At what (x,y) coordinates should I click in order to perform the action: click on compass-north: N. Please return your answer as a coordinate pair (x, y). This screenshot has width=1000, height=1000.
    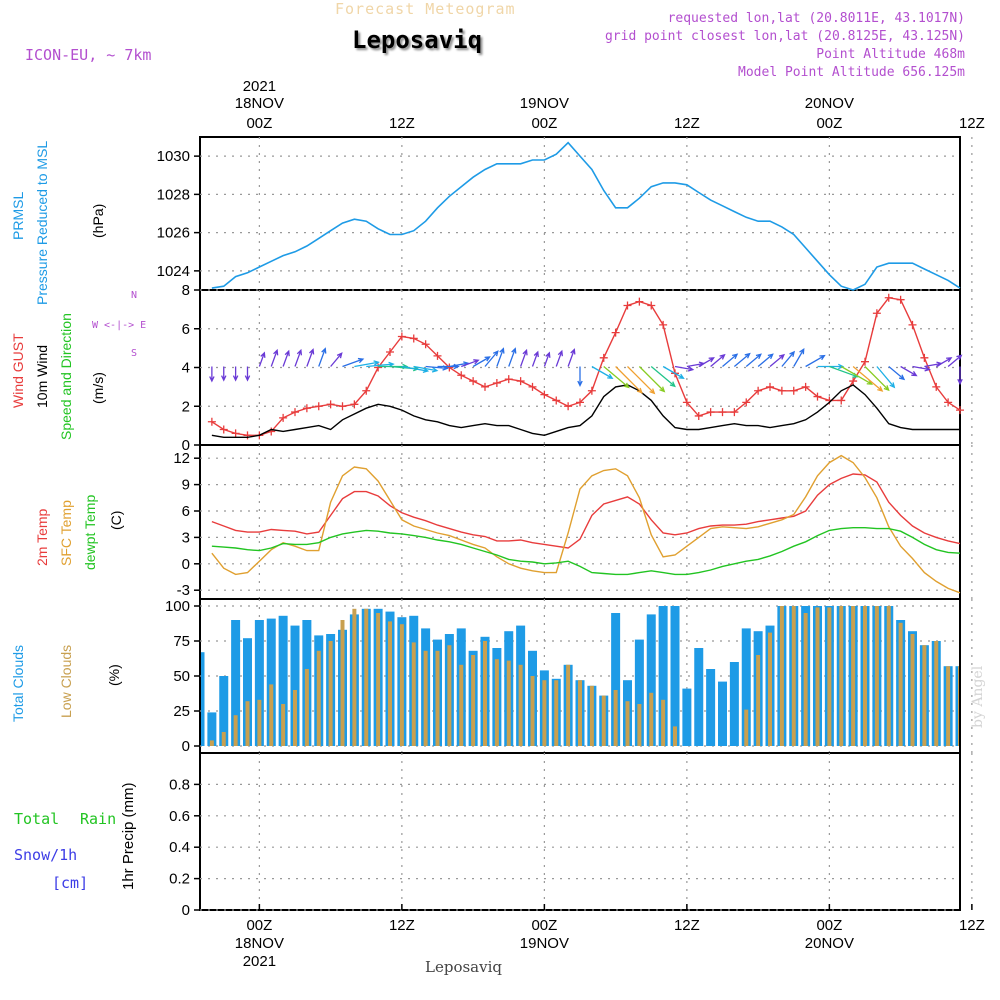
    Looking at the image, I should click on (134, 295).